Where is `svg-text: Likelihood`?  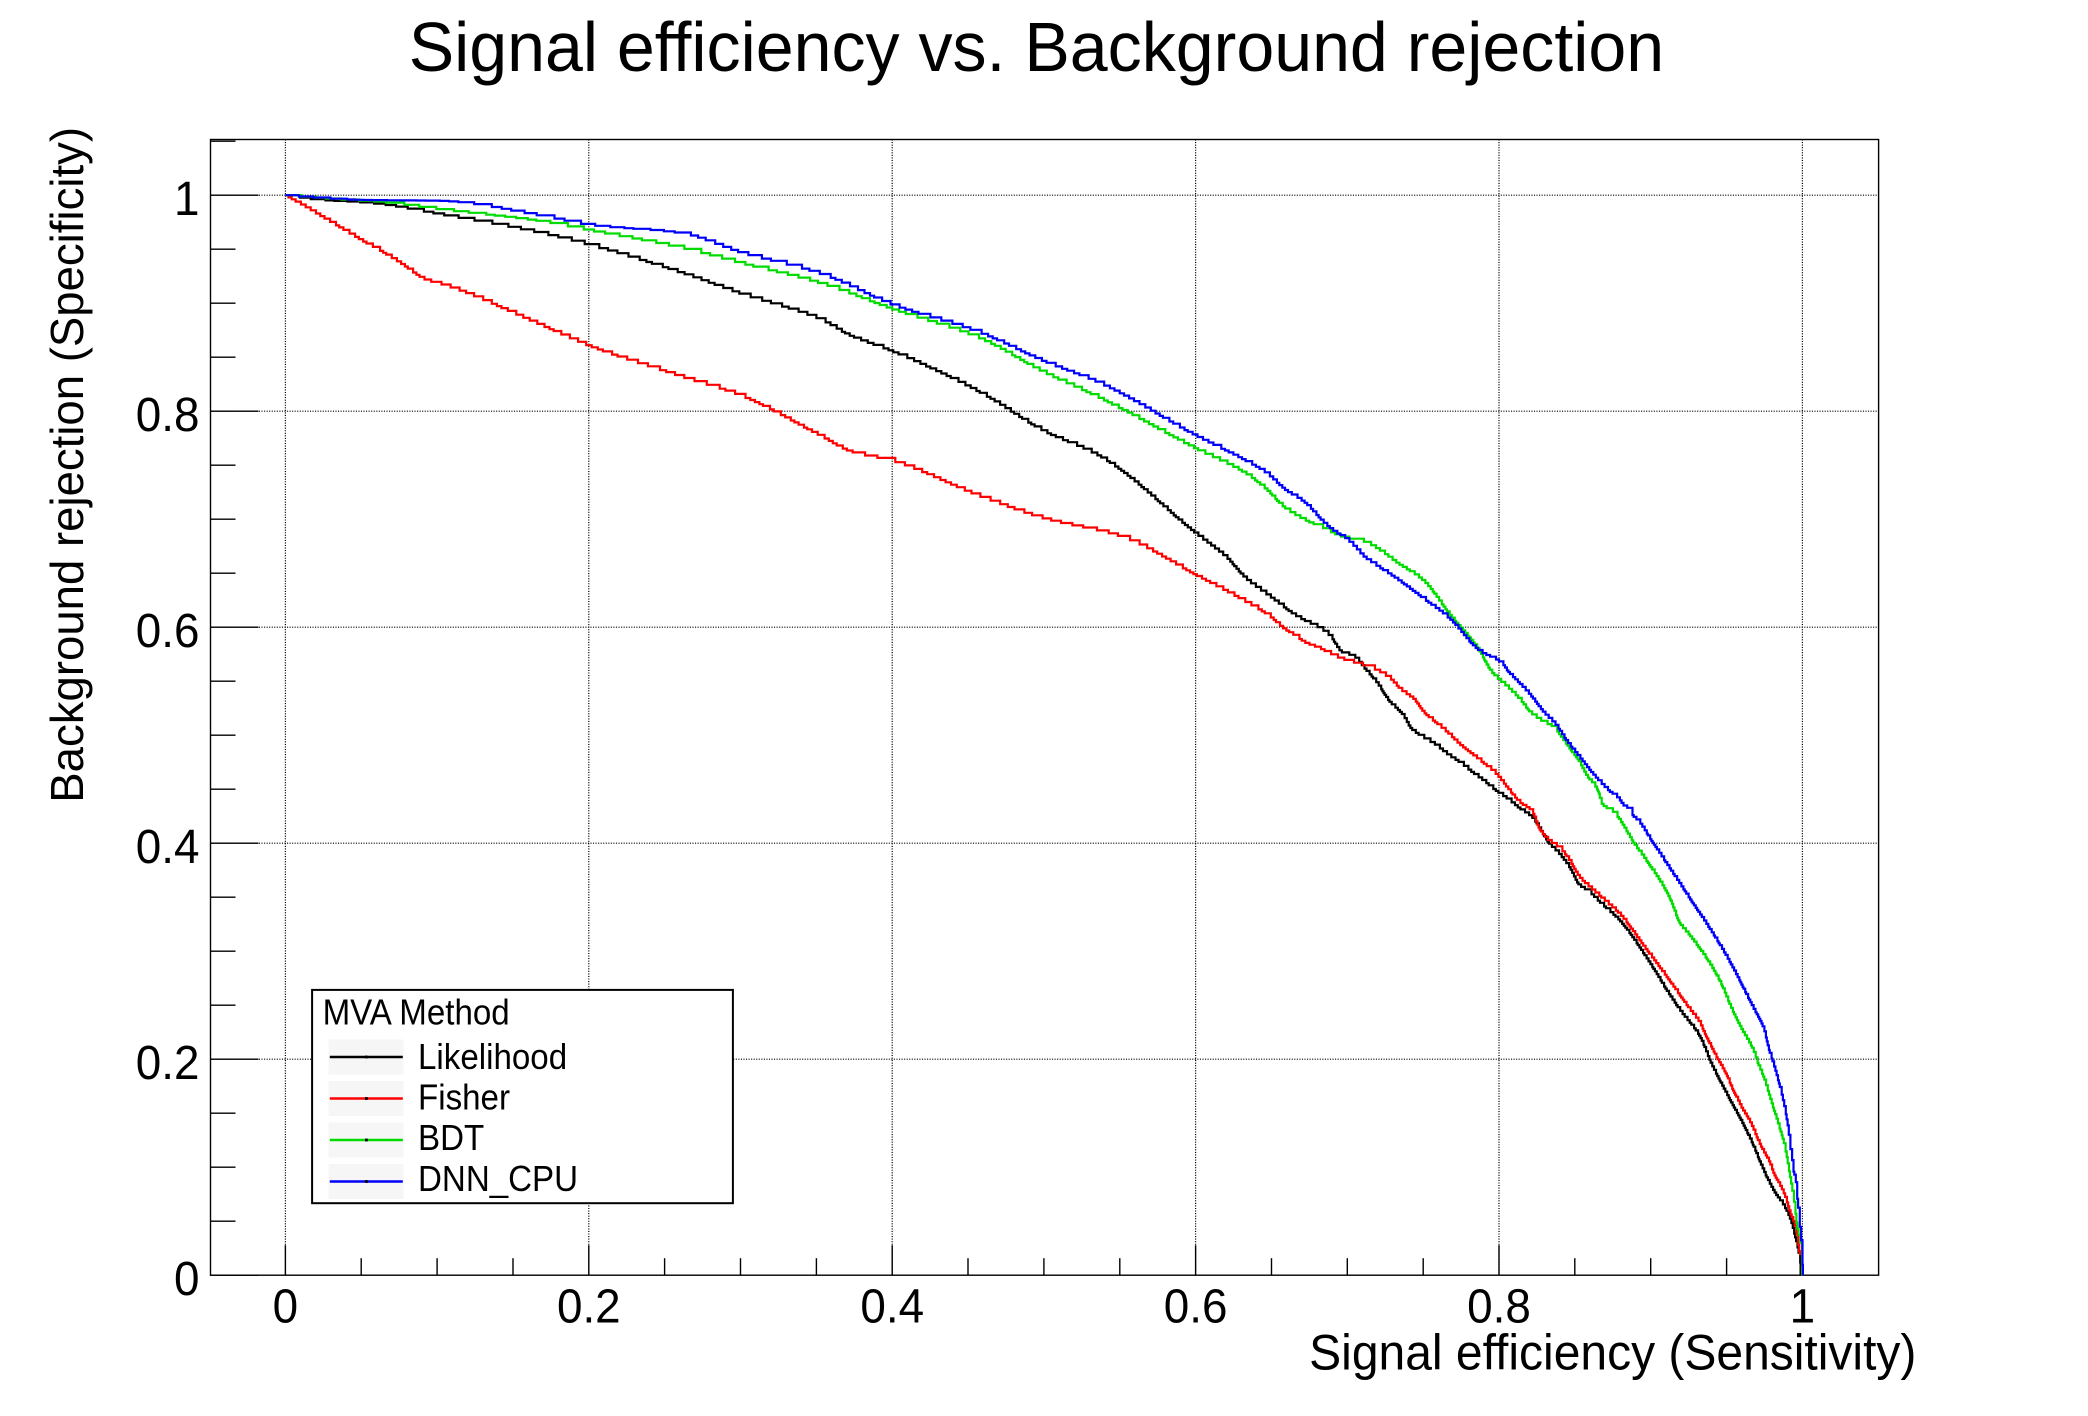 svg-text: Likelihood is located at coordinates (492, 1058).